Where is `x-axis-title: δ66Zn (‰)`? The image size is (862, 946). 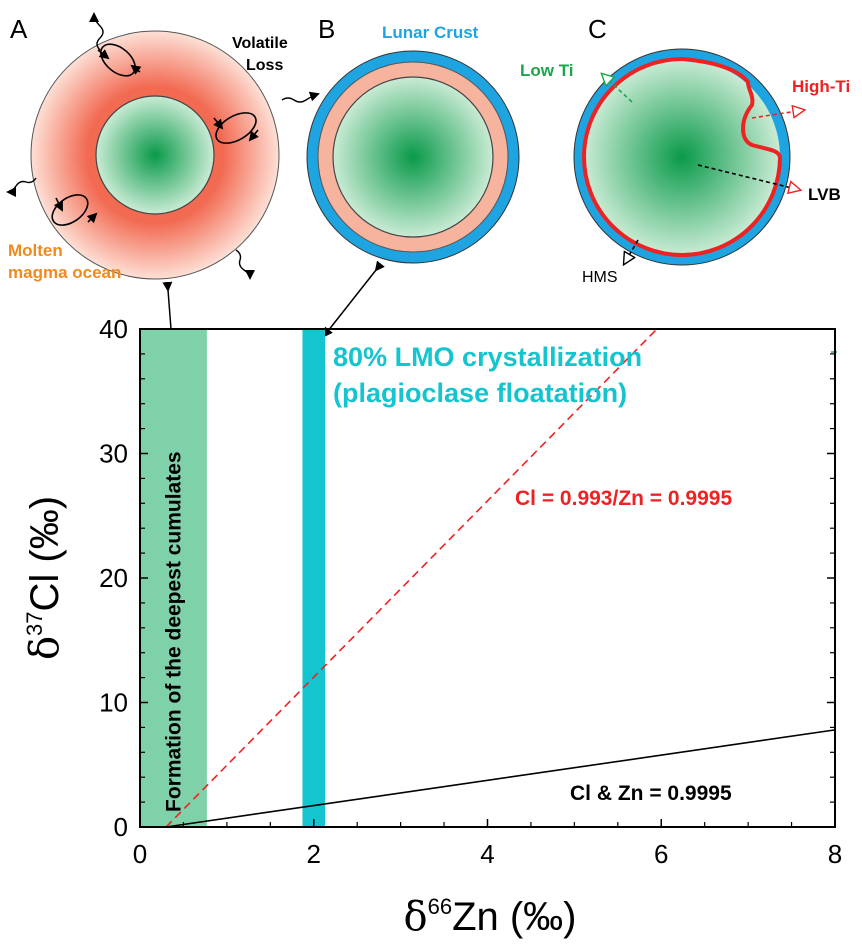 x-axis-title: δ66Zn (‰) is located at coordinates (489, 917).